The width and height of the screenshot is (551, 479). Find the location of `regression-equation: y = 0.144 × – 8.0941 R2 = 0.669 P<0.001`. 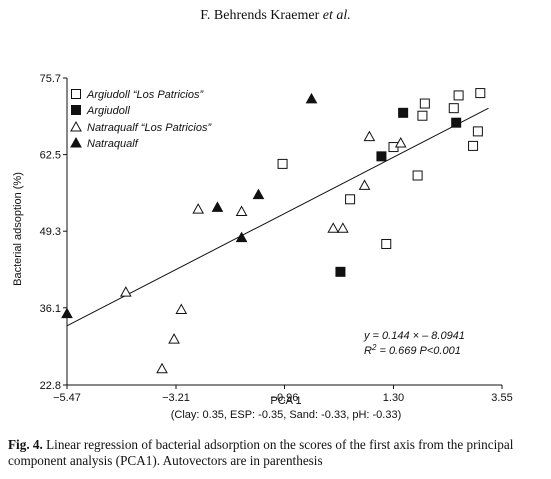

regression-equation: y = 0.144 × – 8.0941 R2 = 0.669 P<0.001 is located at coordinates (414, 343).